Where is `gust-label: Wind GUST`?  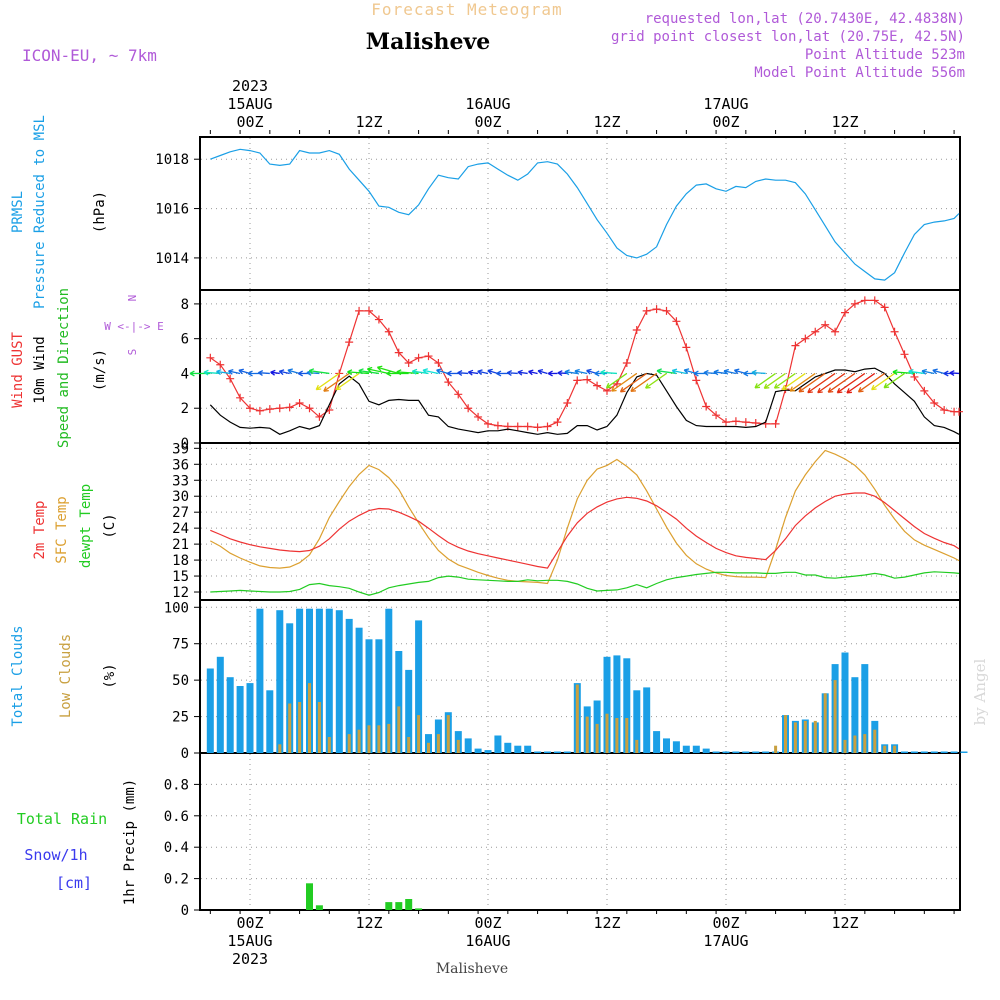 gust-label: Wind GUST is located at coordinates (18, 370).